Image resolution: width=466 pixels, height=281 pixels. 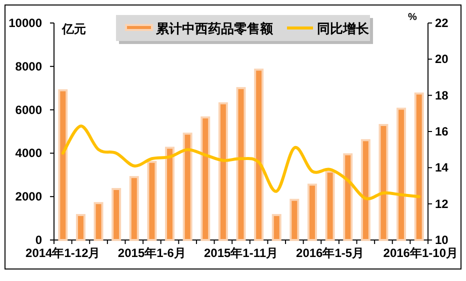 I want to click on y-axis-title: 亿元, so click(x=73, y=29).